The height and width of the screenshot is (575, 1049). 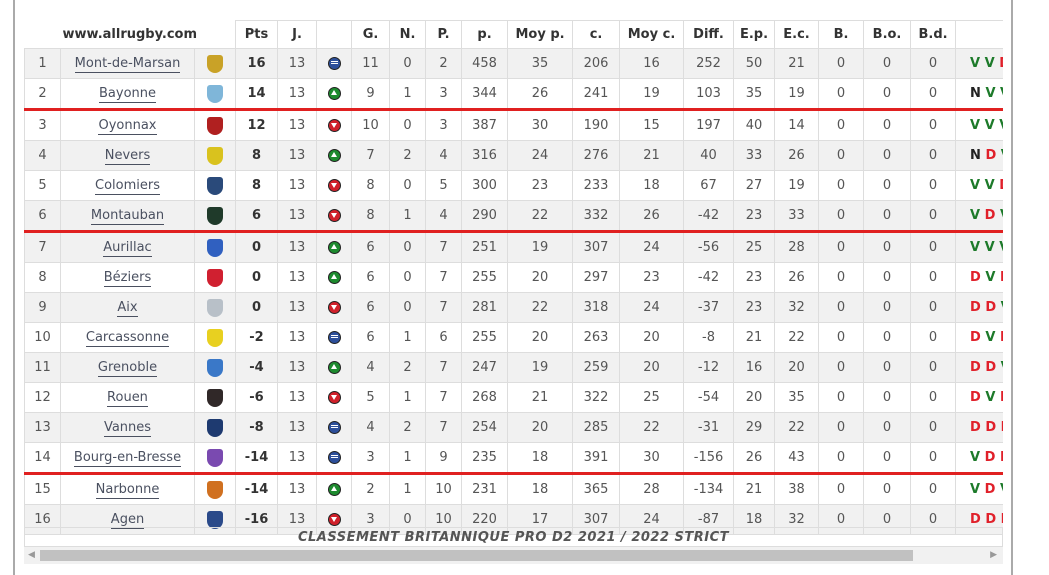 I want to click on arrow-up-icon, so click(x=334, y=489).